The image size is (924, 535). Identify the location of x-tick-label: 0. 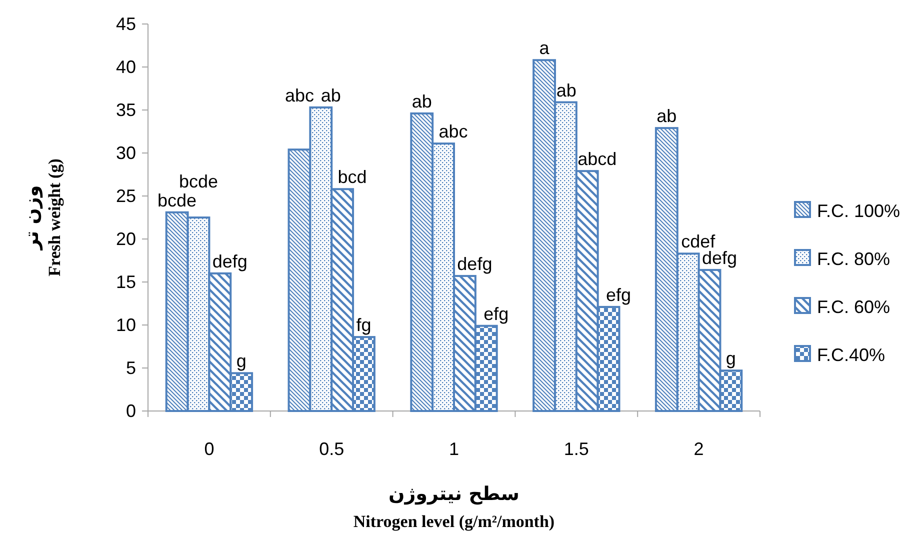
(209, 449).